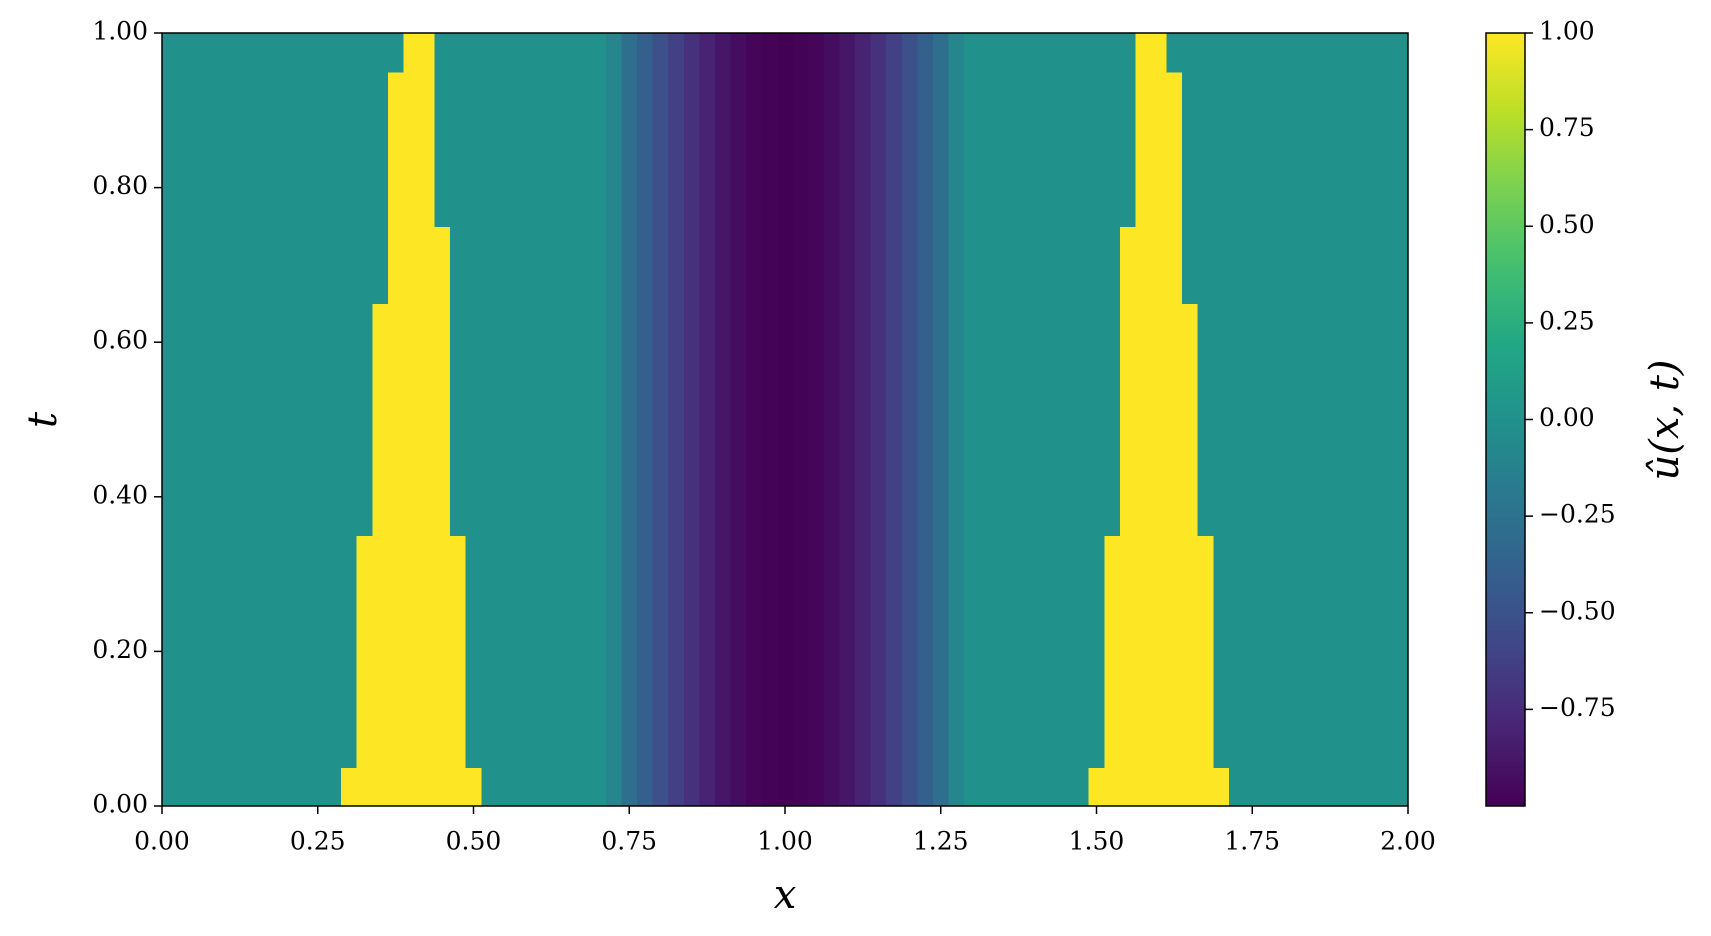 Image resolution: width=1711 pixels, height=936 pixels. I want to click on y-tick-label: 0.80, so click(120, 185).